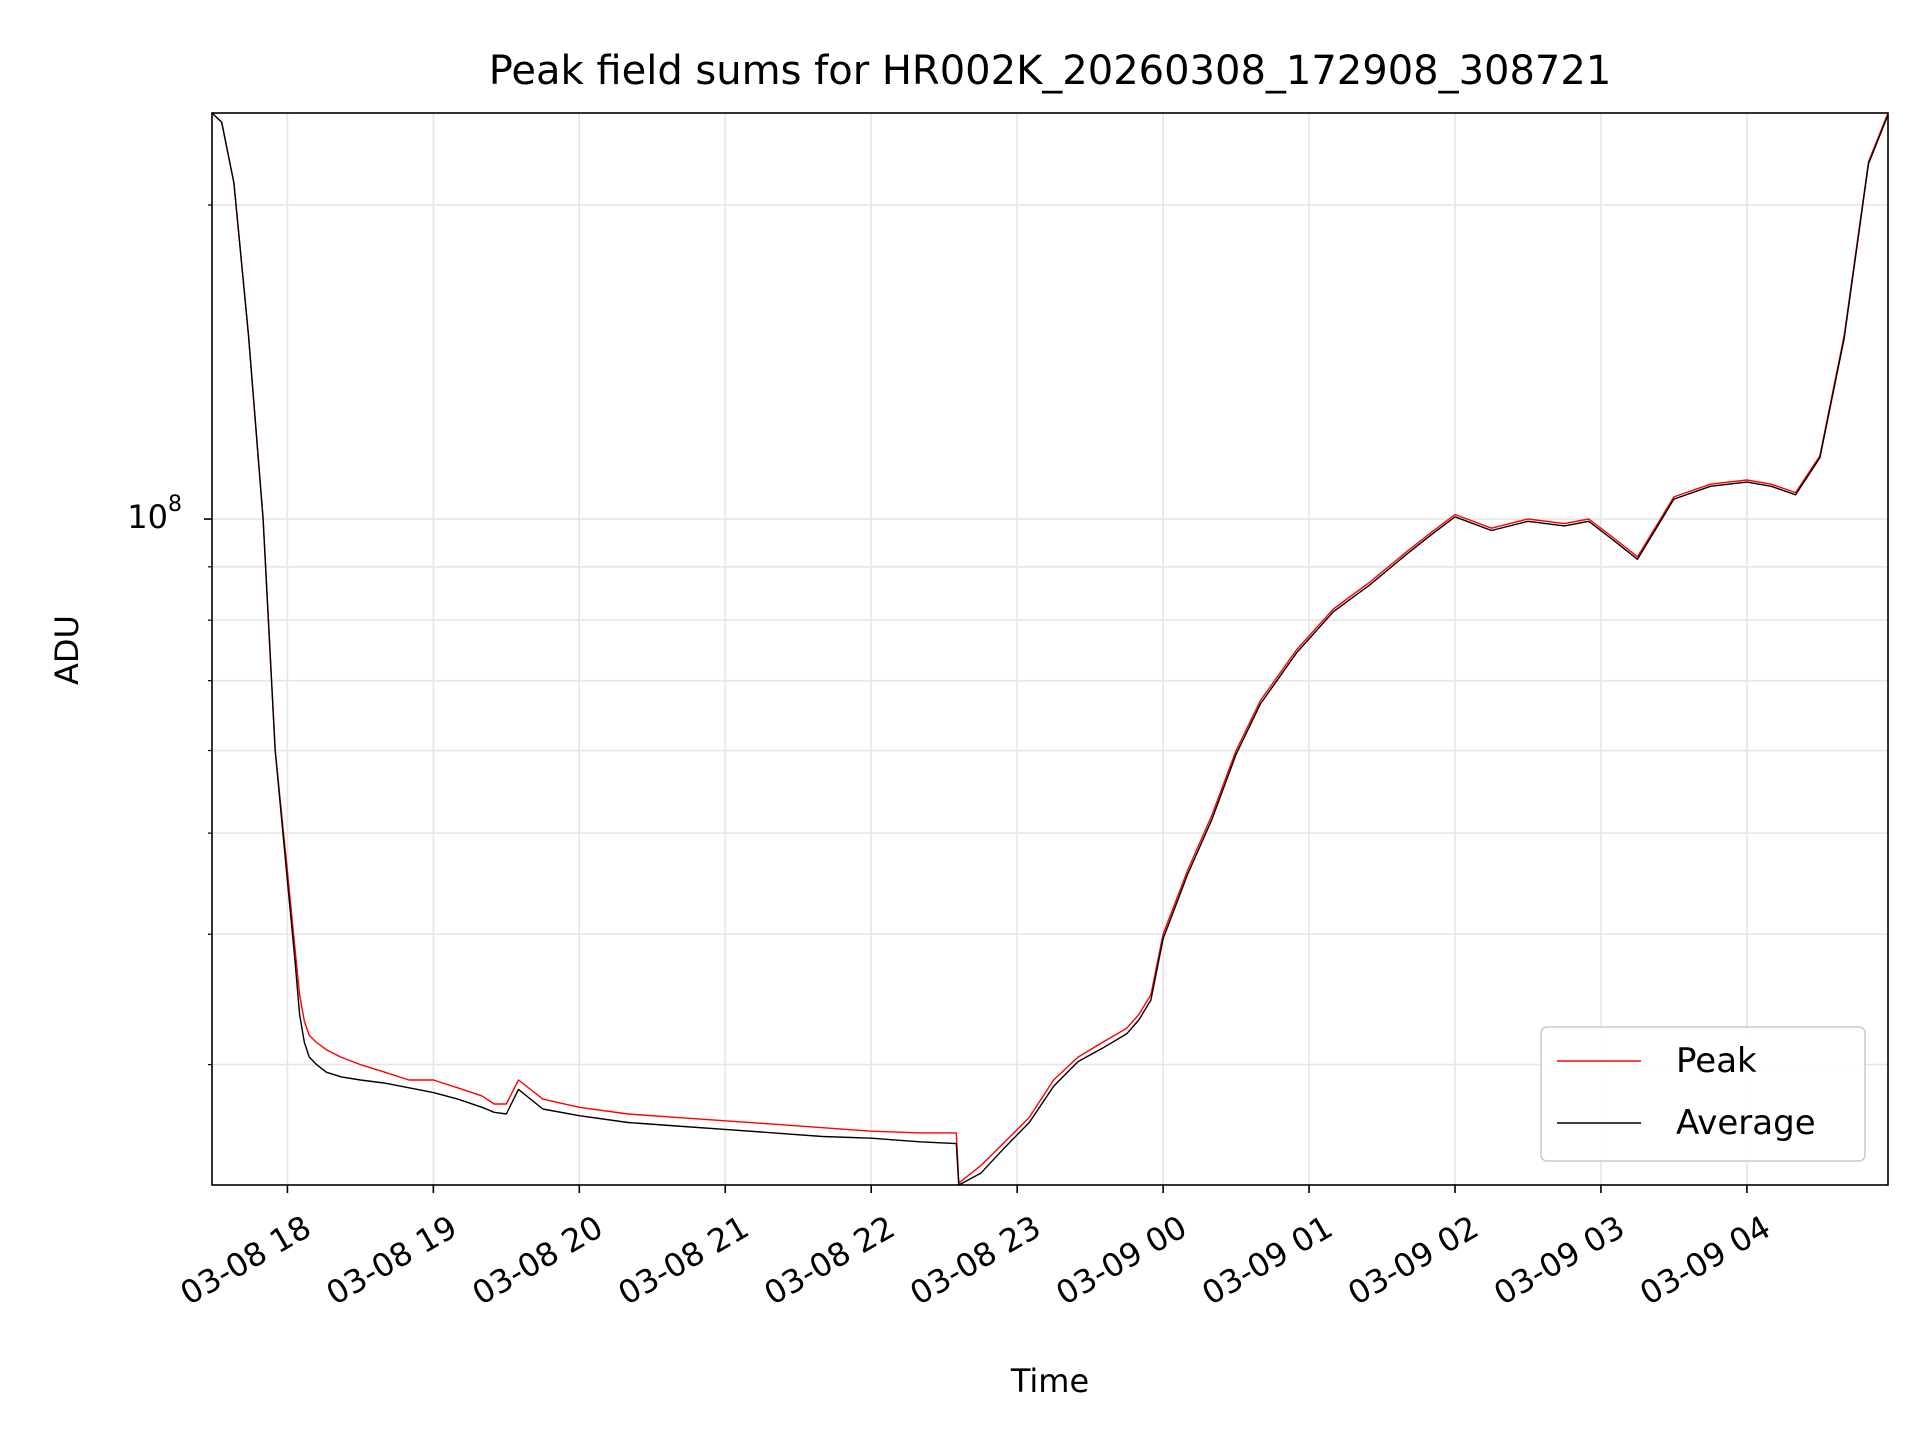 Image resolution: width=1920 pixels, height=1440 pixels. Describe the element at coordinates (1049, 1381) in the screenshot. I see `x-axis-label: Time` at that location.